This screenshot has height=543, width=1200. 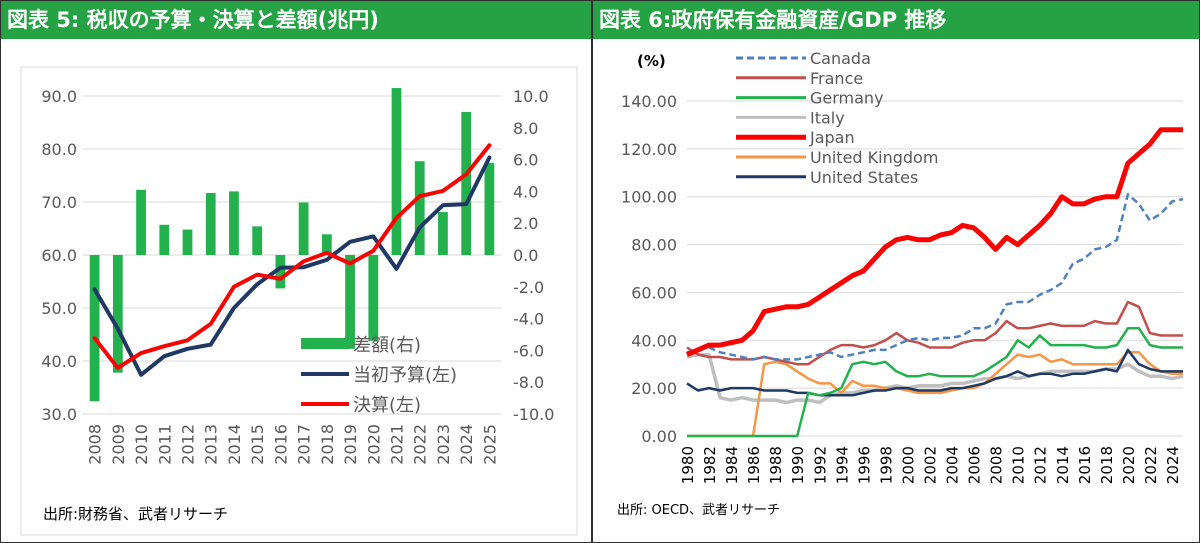 What do you see at coordinates (466, 444) in the screenshot?
I see `x-tick-label: 2024` at bounding box center [466, 444].